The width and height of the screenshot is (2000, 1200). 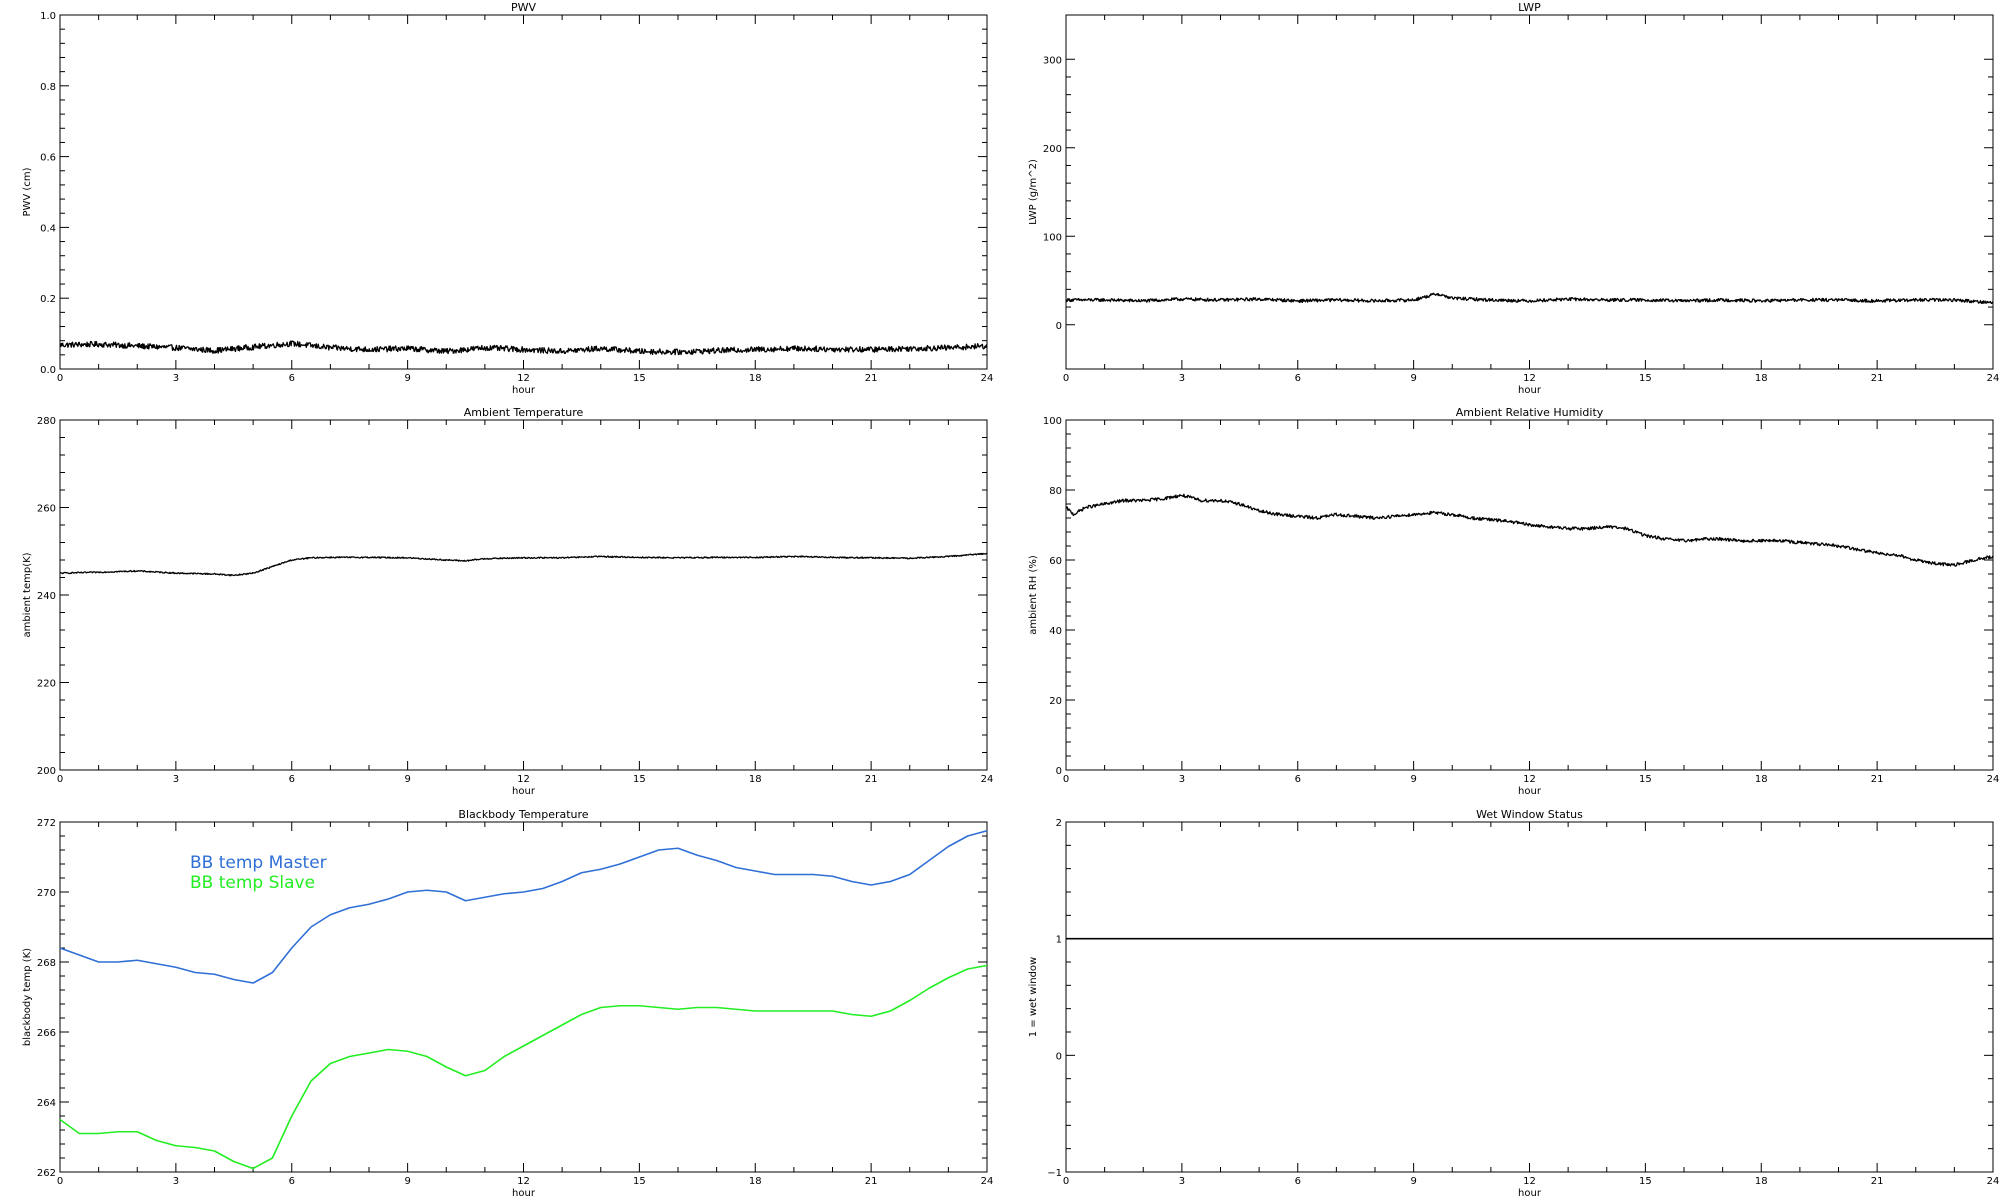 I want to click on x-axis-label-ambient-temp: hour, so click(x=524, y=791).